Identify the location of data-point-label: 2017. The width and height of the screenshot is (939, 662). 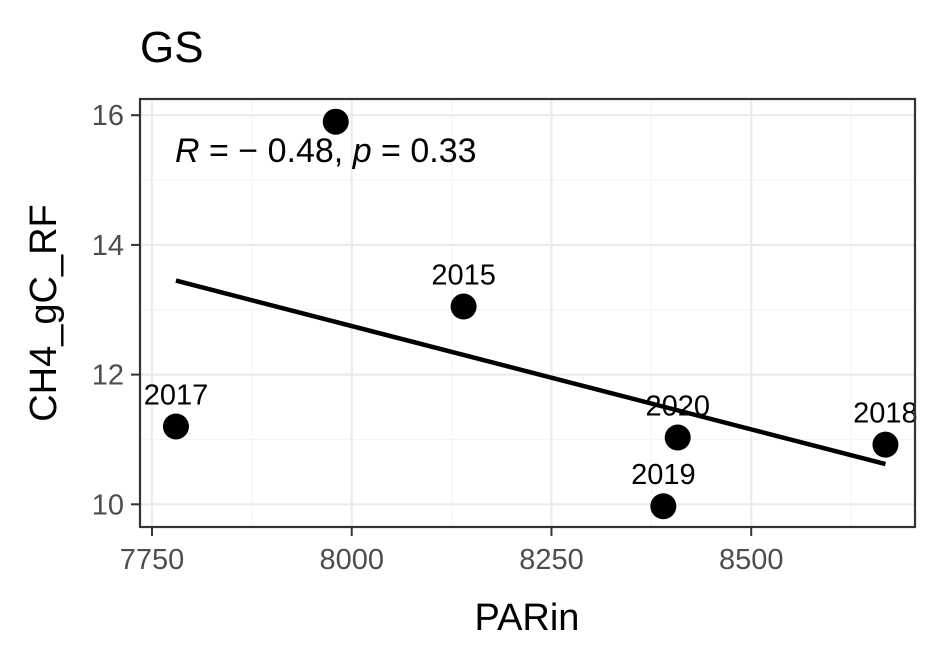
(176, 395).